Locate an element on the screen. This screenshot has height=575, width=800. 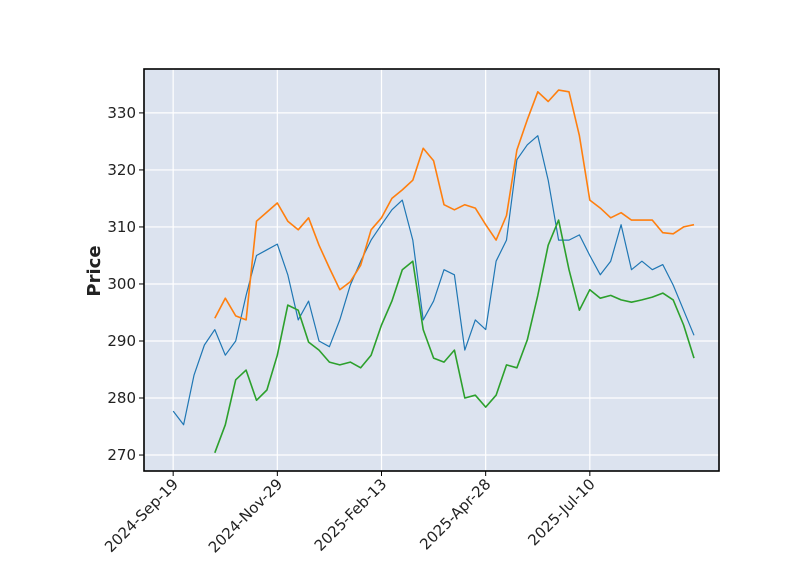
y-axis: 270 280 290 300 310 320 330 is located at coordinates (125, 284).